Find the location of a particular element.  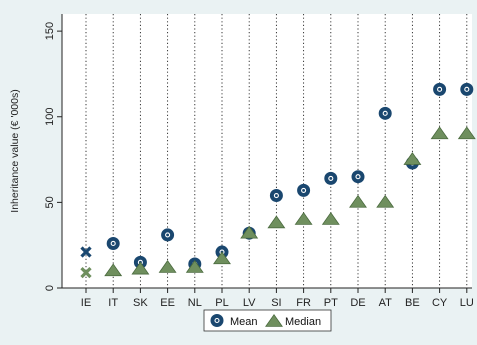

mean-point-cy is located at coordinates (439, 89).